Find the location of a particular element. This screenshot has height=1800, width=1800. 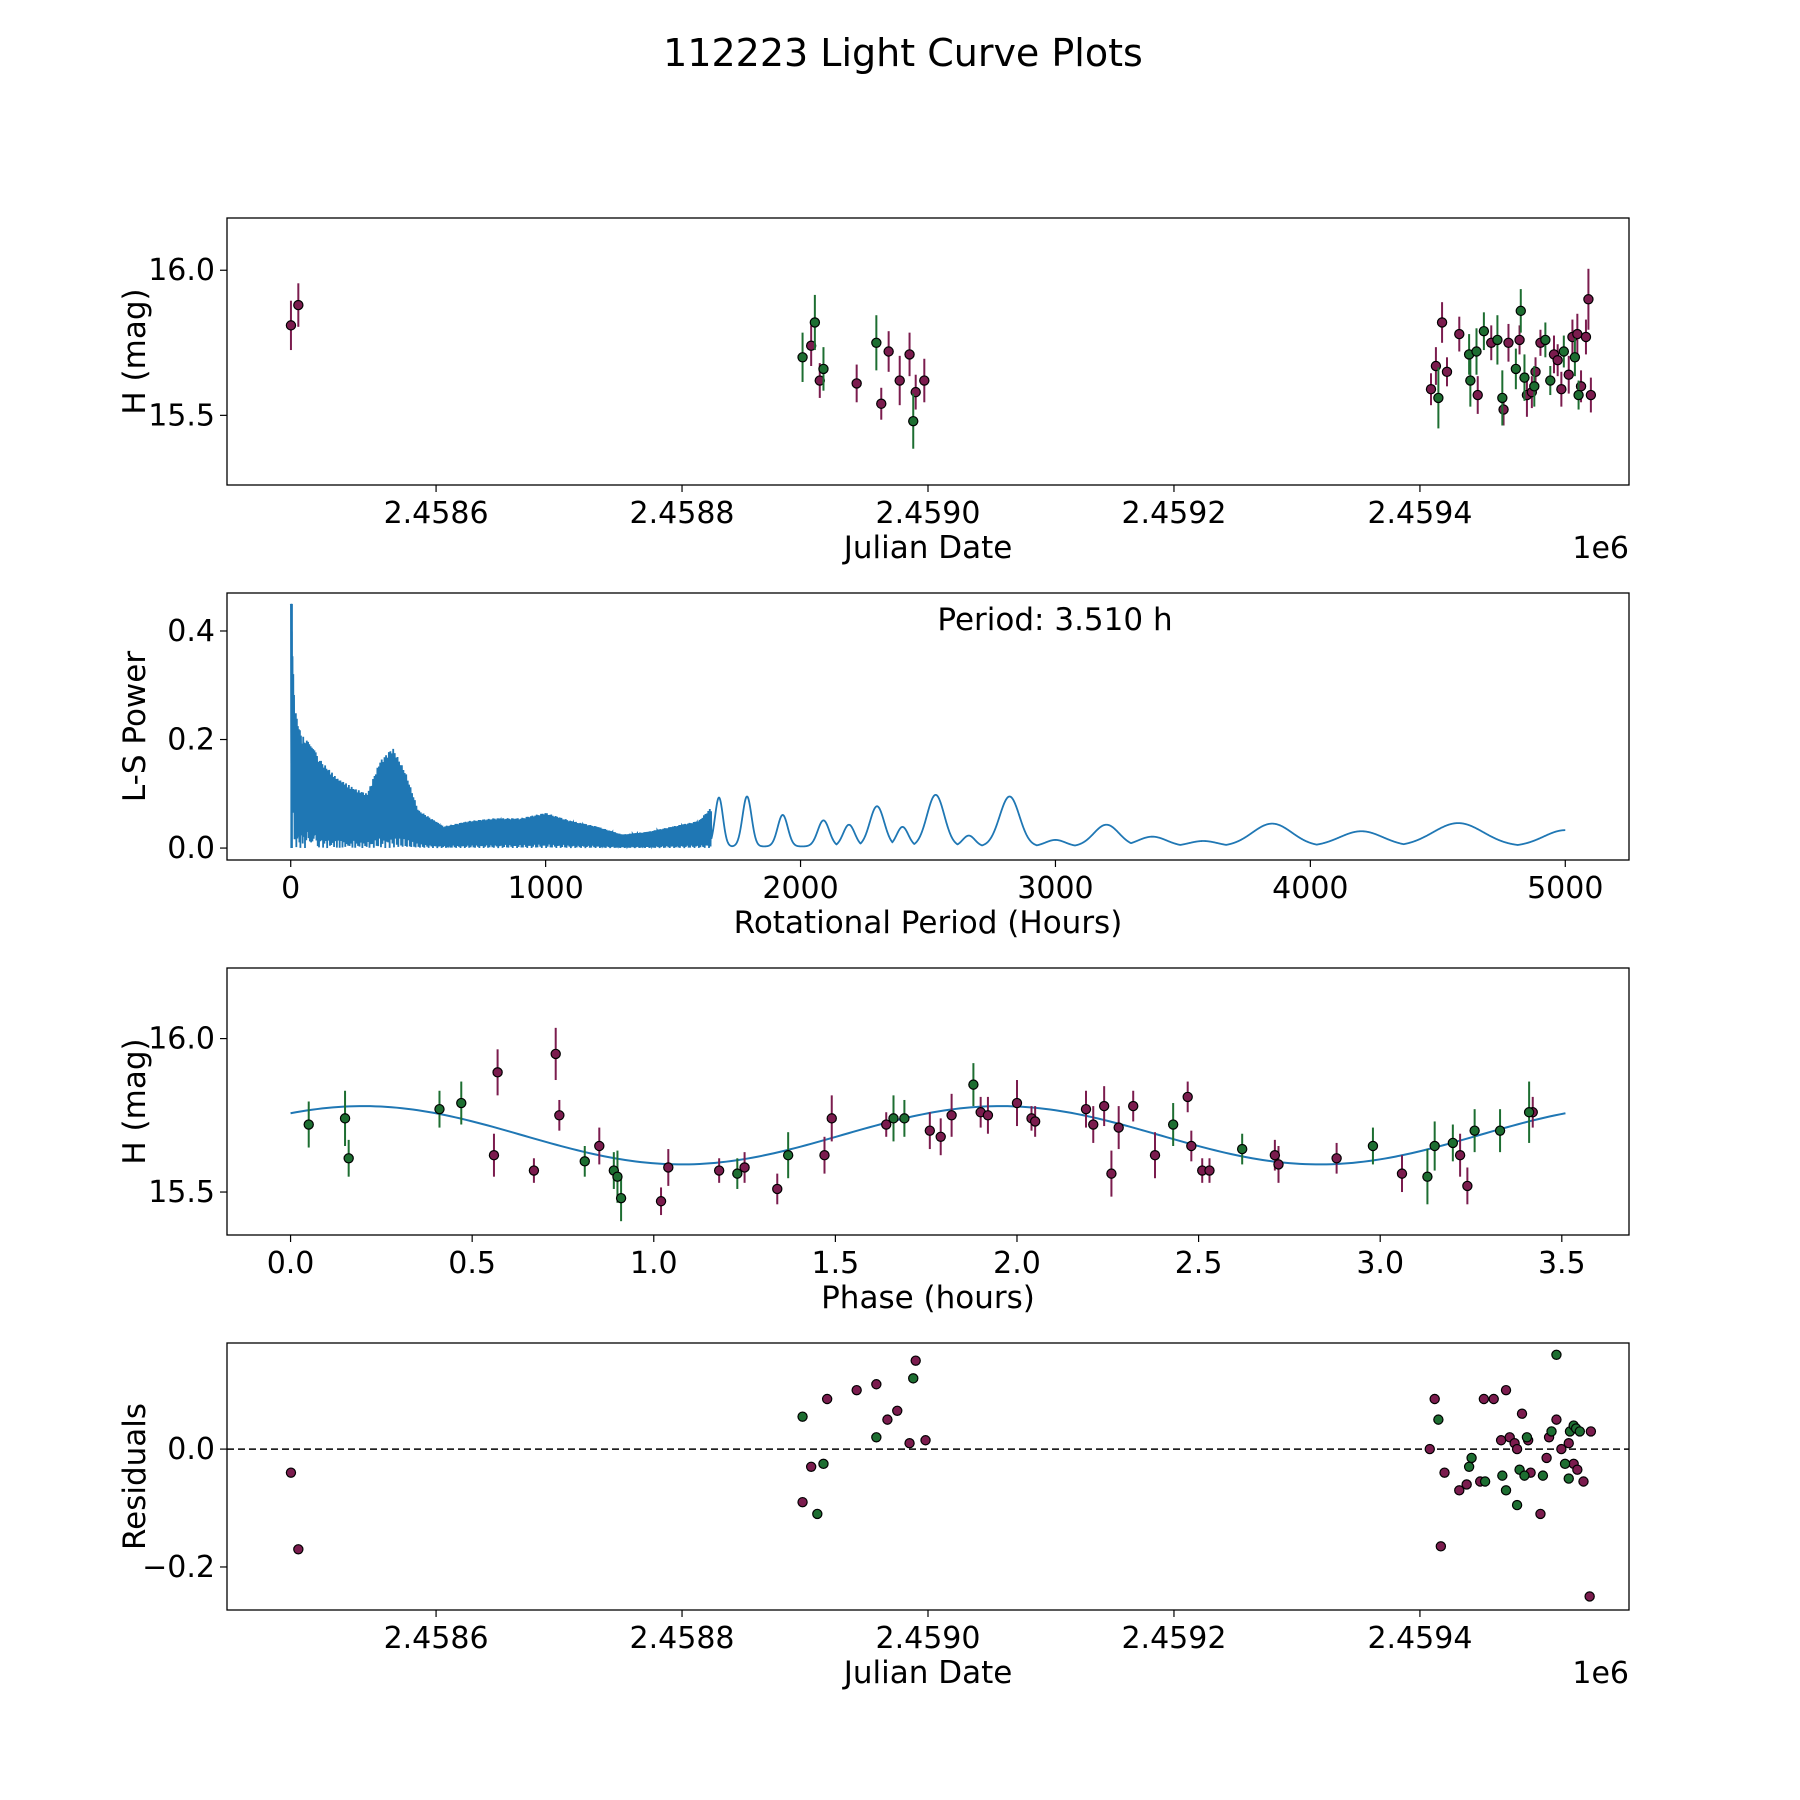

residuals-plot-area is located at coordinates (928, 1475).